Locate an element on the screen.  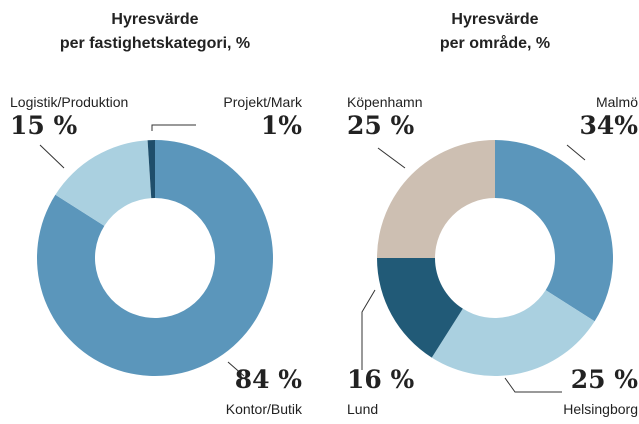
chart-subtitle: per fastighetskategori, % is located at coordinates (155, 43).